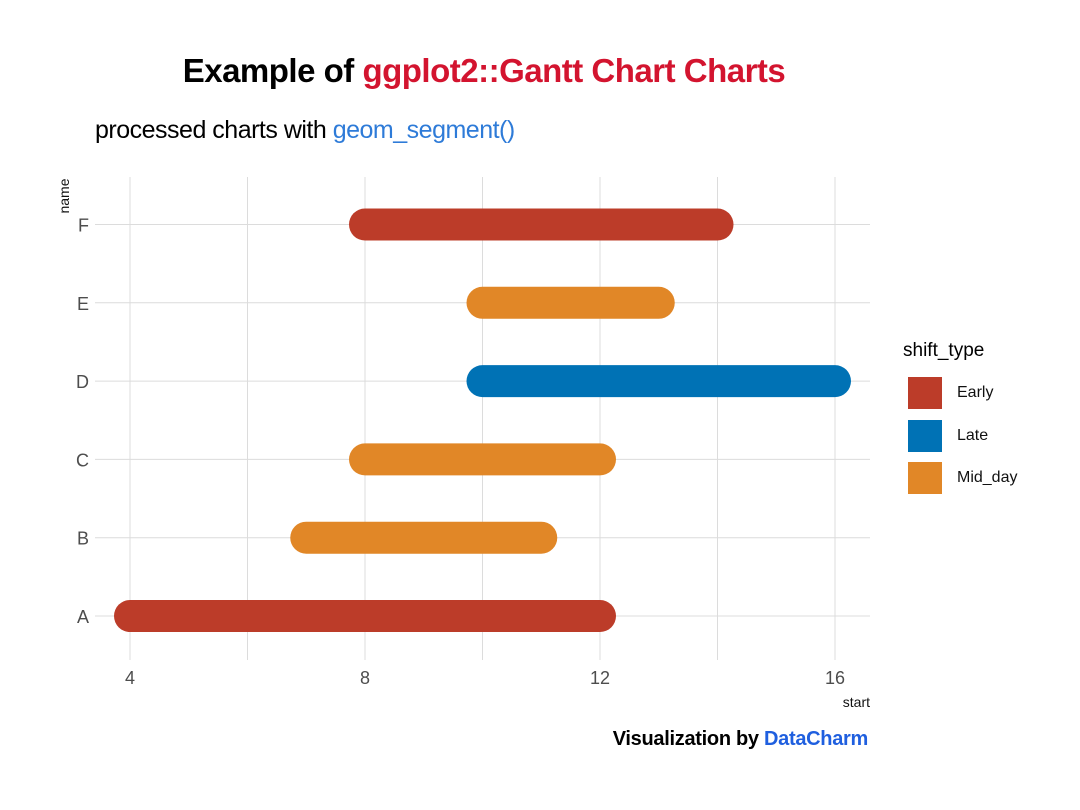 The width and height of the screenshot is (1080, 810). I want to click on legend-label-mid-day: Mid_day, so click(987, 478).